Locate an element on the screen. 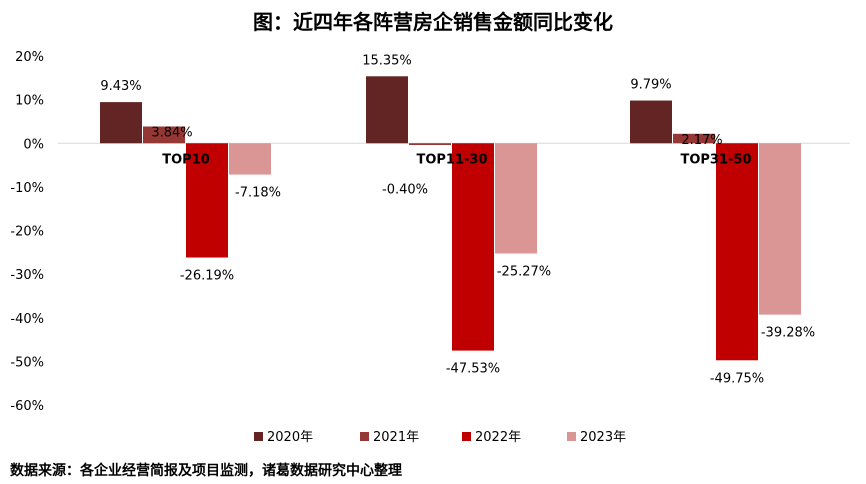 Image resolution: width=866 pixels, height=484 pixels. bar-TOP10-2022年 is located at coordinates (207, 200).